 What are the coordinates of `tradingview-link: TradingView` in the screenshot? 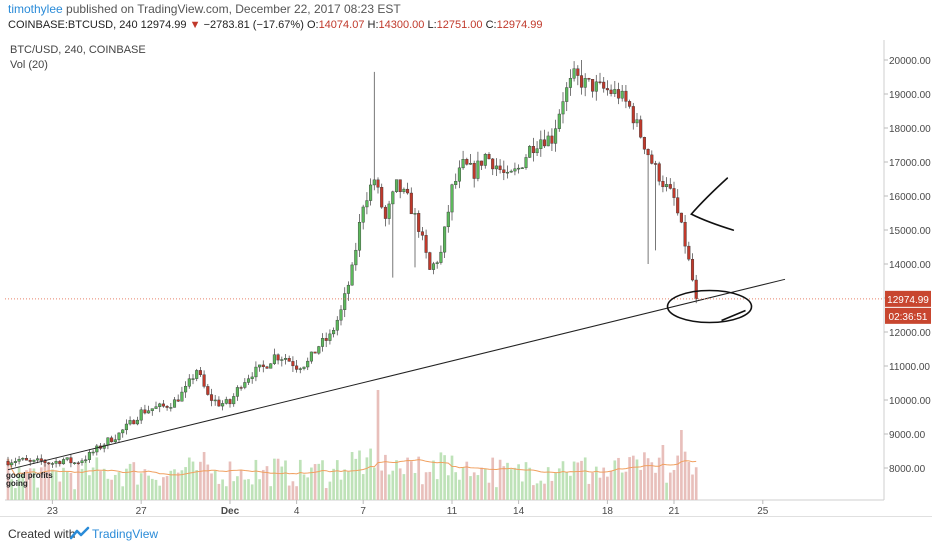 It's located at (125, 534).